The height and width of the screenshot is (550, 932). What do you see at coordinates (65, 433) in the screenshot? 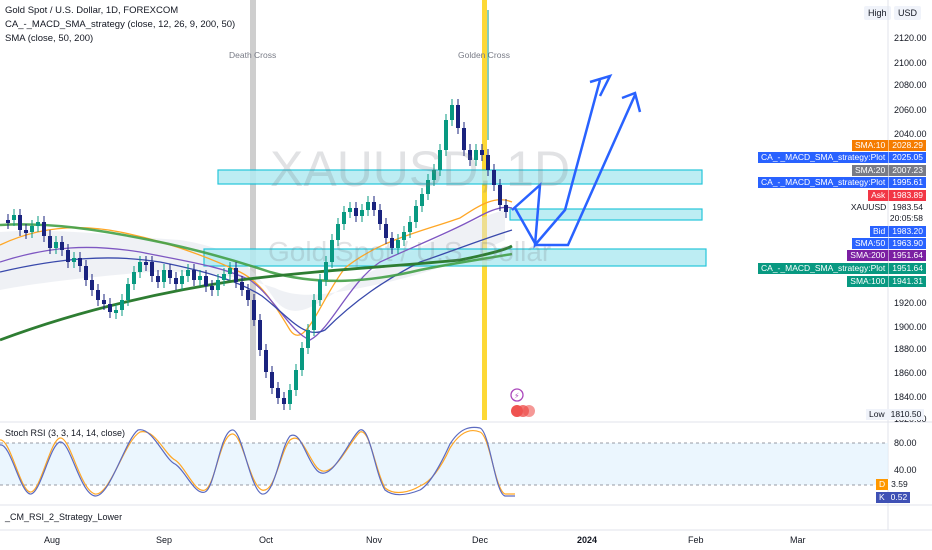
I see `rsi-legend: Stoch RSI (3, 3, 14, 14, close)` at bounding box center [65, 433].